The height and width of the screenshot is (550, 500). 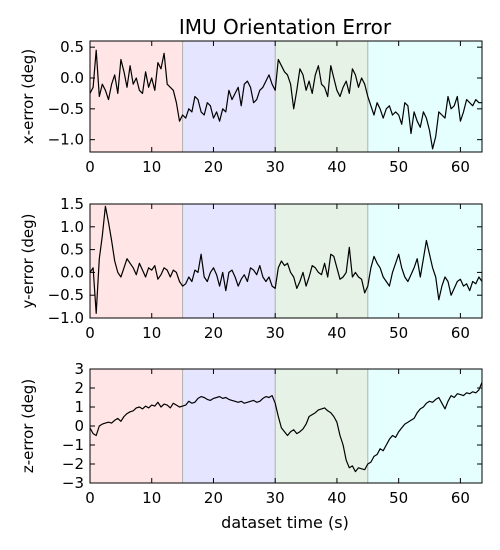 I want to click on y-tick-label: −1, so click(x=73, y=445).